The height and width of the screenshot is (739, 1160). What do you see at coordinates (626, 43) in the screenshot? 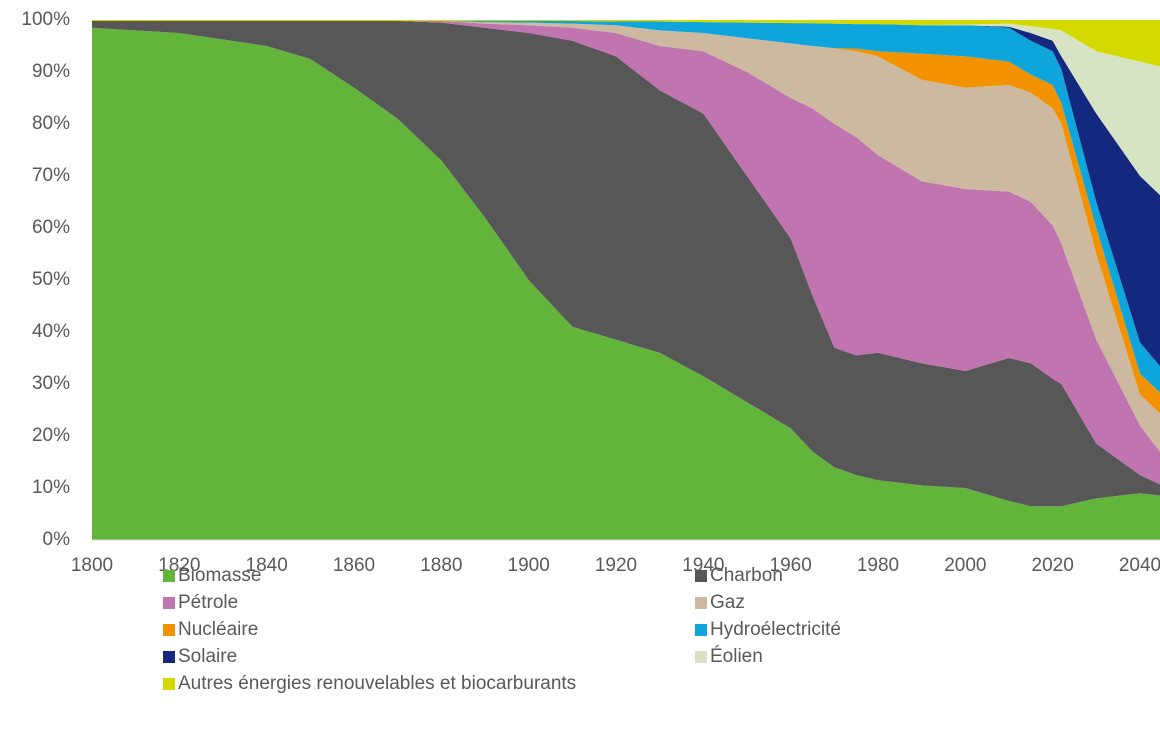
I see `area` at bounding box center [626, 43].